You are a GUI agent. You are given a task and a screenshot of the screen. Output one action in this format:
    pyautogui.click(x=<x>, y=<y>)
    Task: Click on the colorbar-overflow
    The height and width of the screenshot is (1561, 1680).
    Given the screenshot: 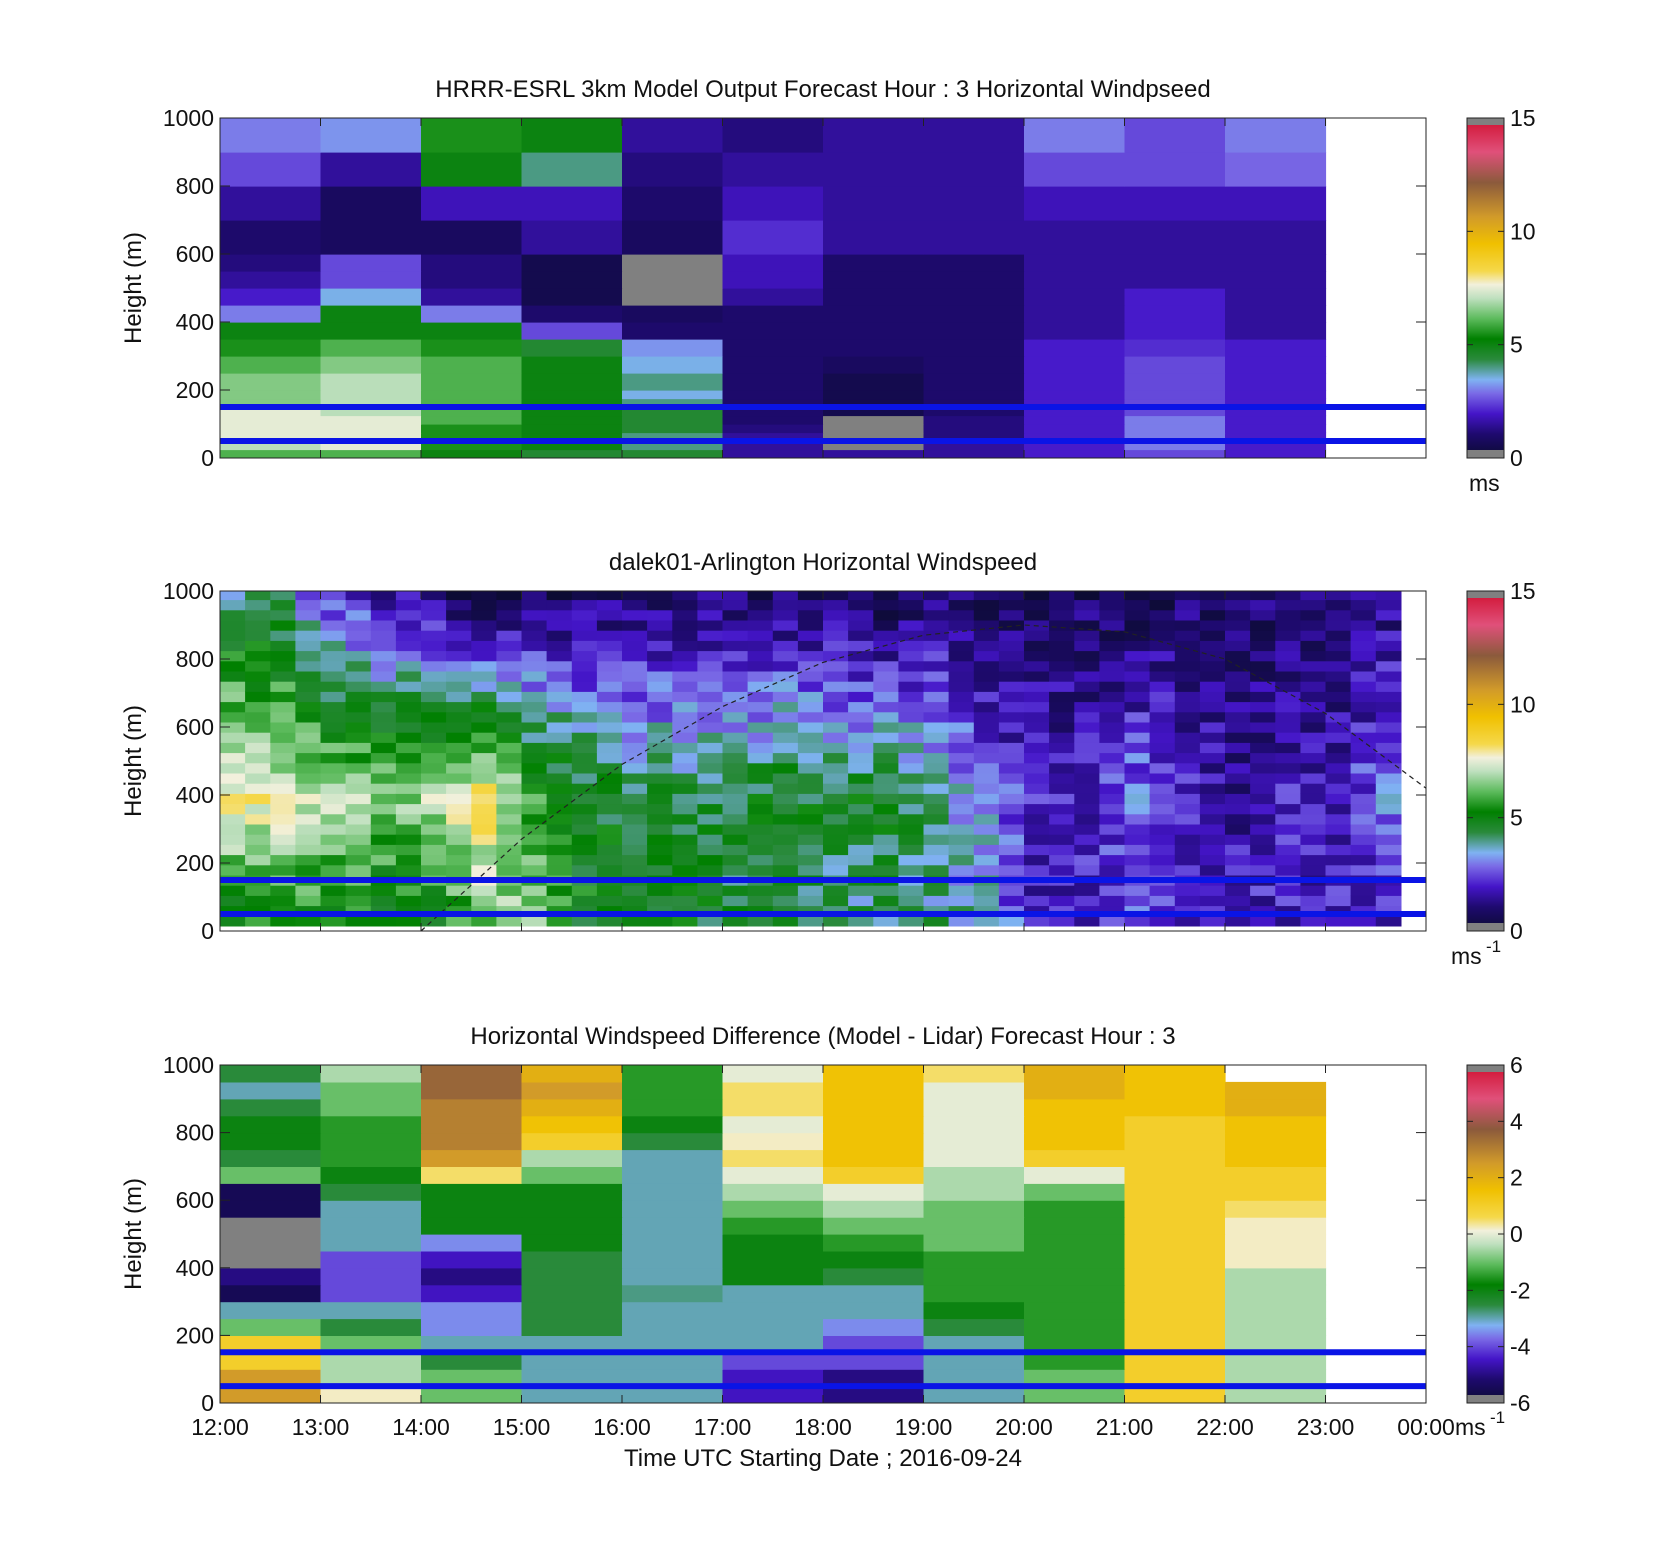 What is the action you would take?
    pyautogui.click(x=1485, y=1068)
    